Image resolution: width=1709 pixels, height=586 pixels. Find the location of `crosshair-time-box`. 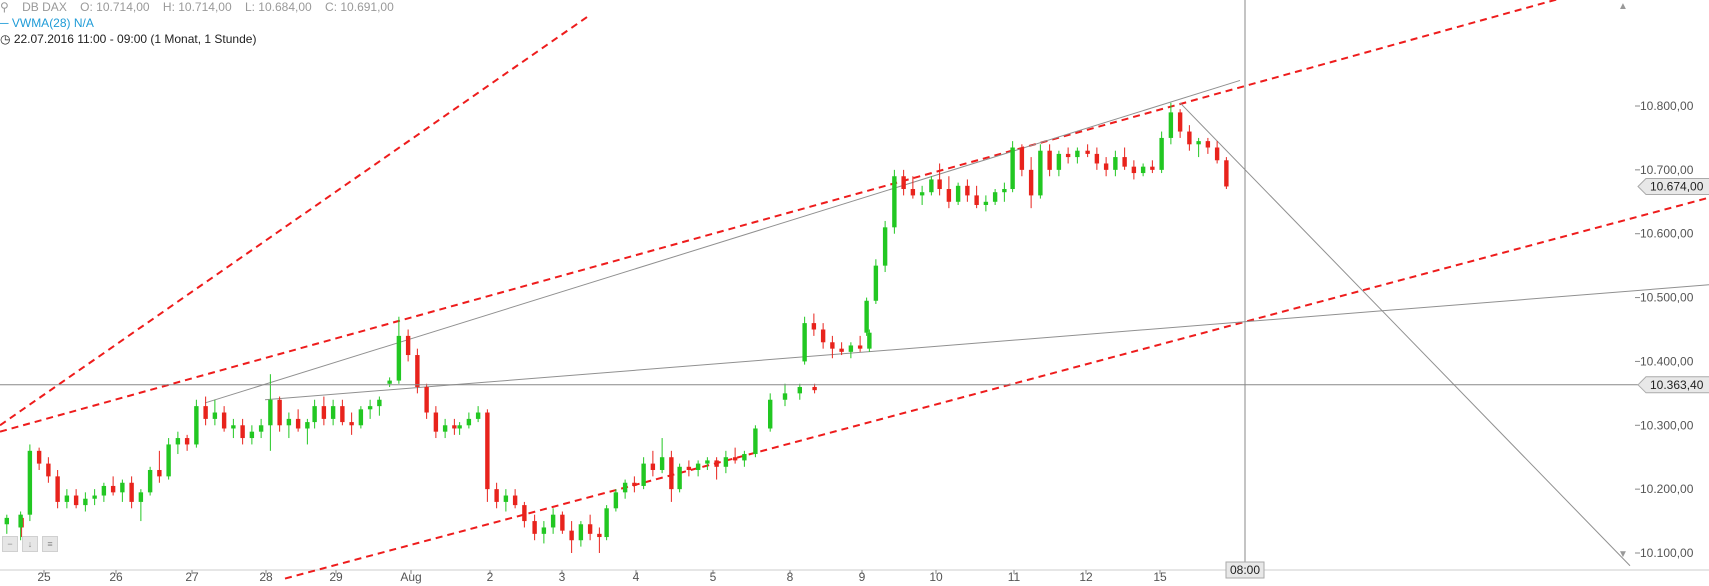

crosshair-time-box is located at coordinates (1245, 570).